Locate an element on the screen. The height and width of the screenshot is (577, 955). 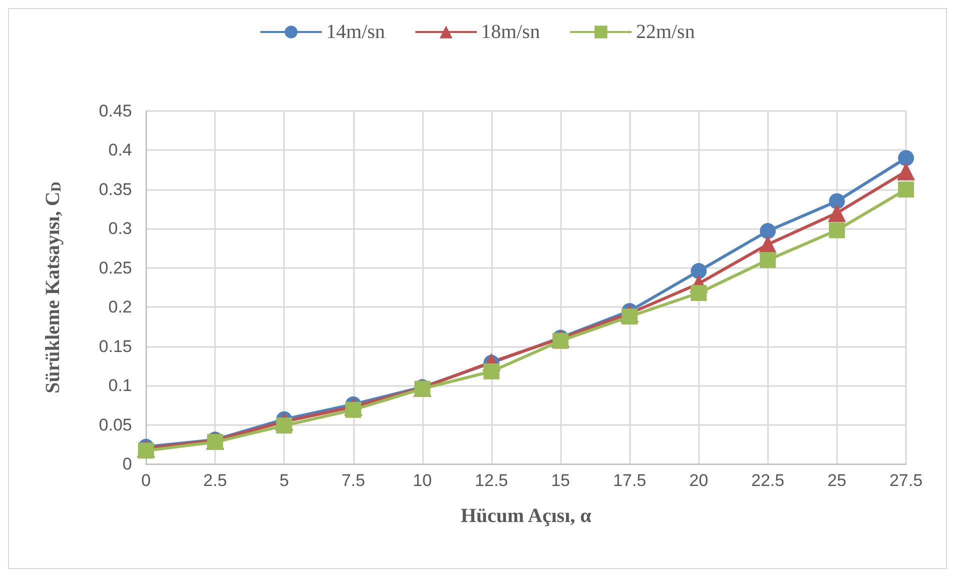
x-tick-label: 22.5 is located at coordinates (767, 480).